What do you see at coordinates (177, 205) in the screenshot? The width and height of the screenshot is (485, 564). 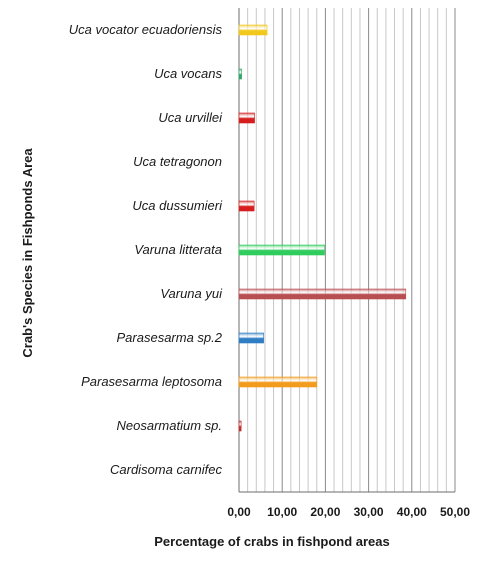 I see `category-label: Uca dussumieri` at bounding box center [177, 205].